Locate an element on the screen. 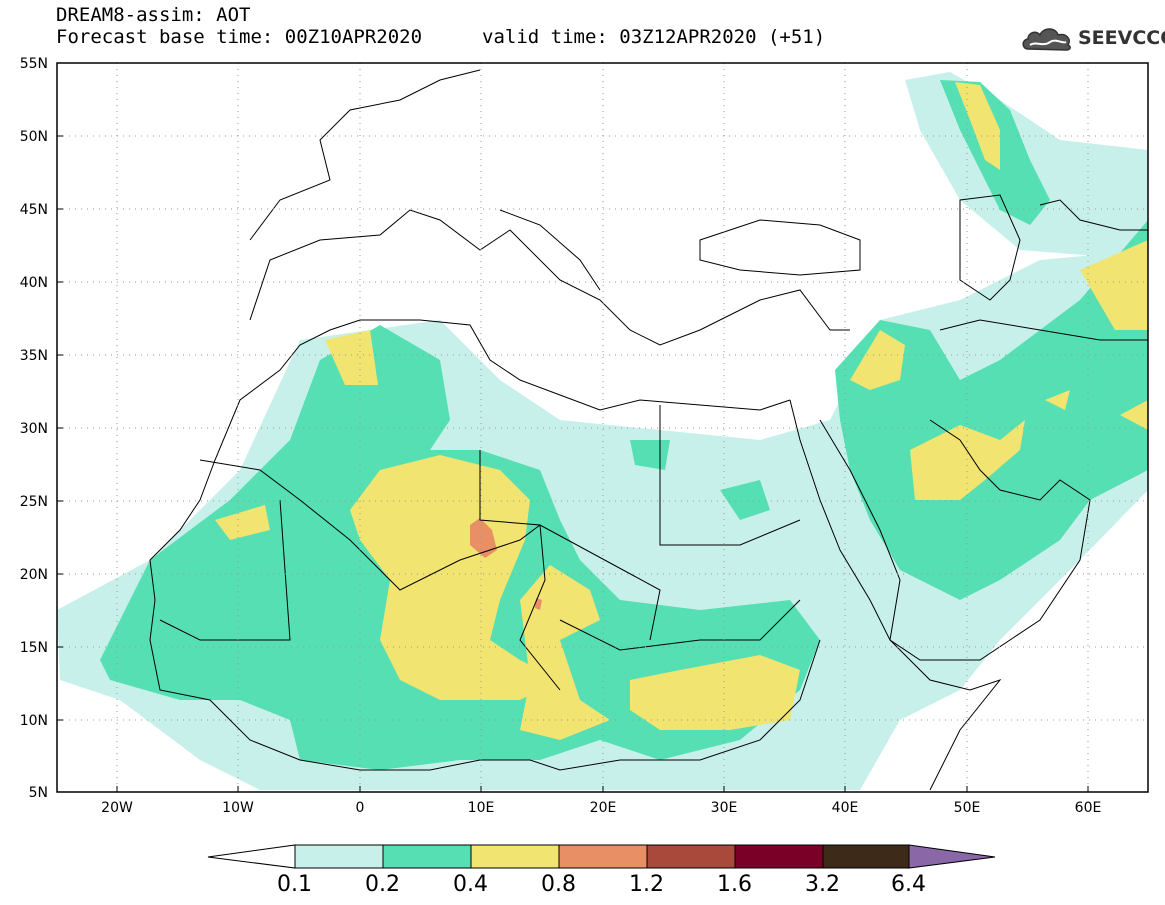 The height and width of the screenshot is (905, 1165). colorbar-label: 1.6 is located at coordinates (734, 884).